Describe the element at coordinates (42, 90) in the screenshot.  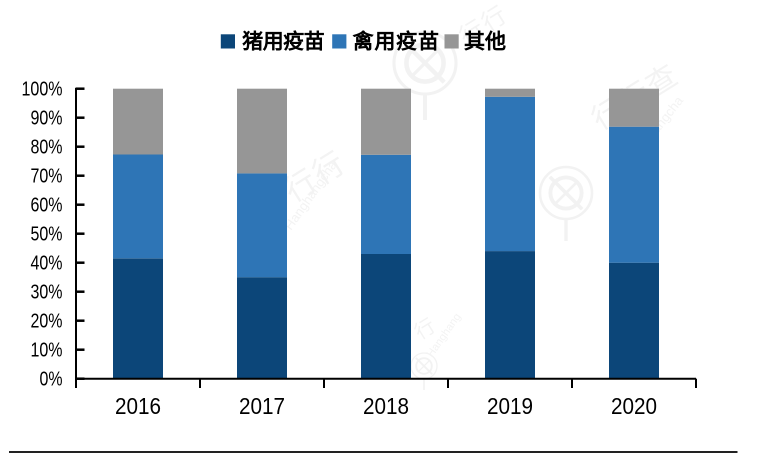
I see `svg-text: 100%` at that location.